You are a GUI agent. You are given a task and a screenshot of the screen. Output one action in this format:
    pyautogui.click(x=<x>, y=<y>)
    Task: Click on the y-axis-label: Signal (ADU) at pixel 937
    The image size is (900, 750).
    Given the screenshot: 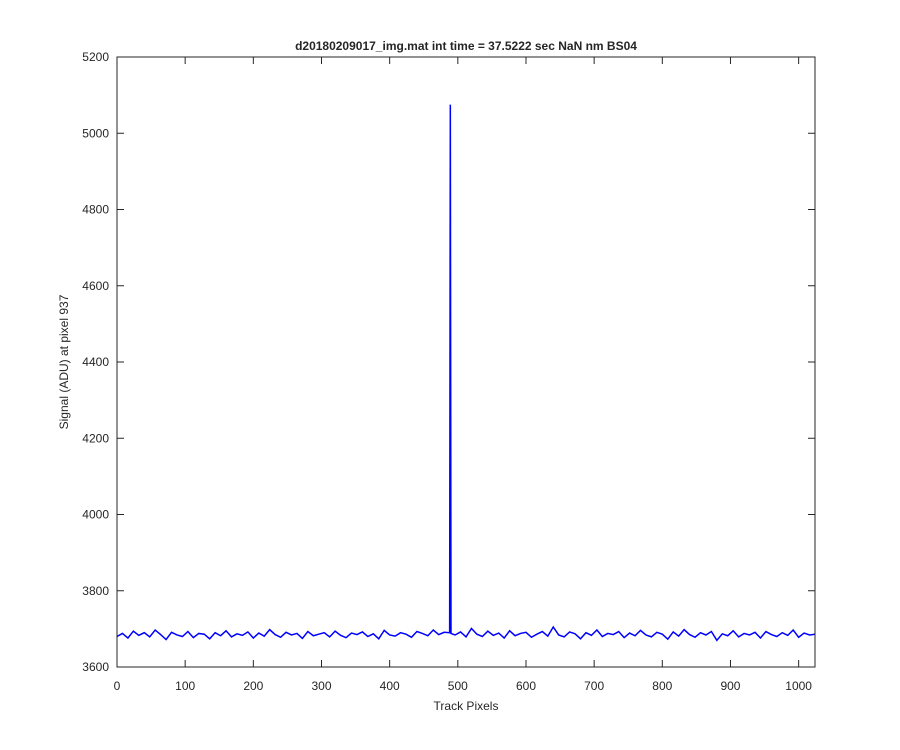 What is the action you would take?
    pyautogui.click(x=64, y=361)
    